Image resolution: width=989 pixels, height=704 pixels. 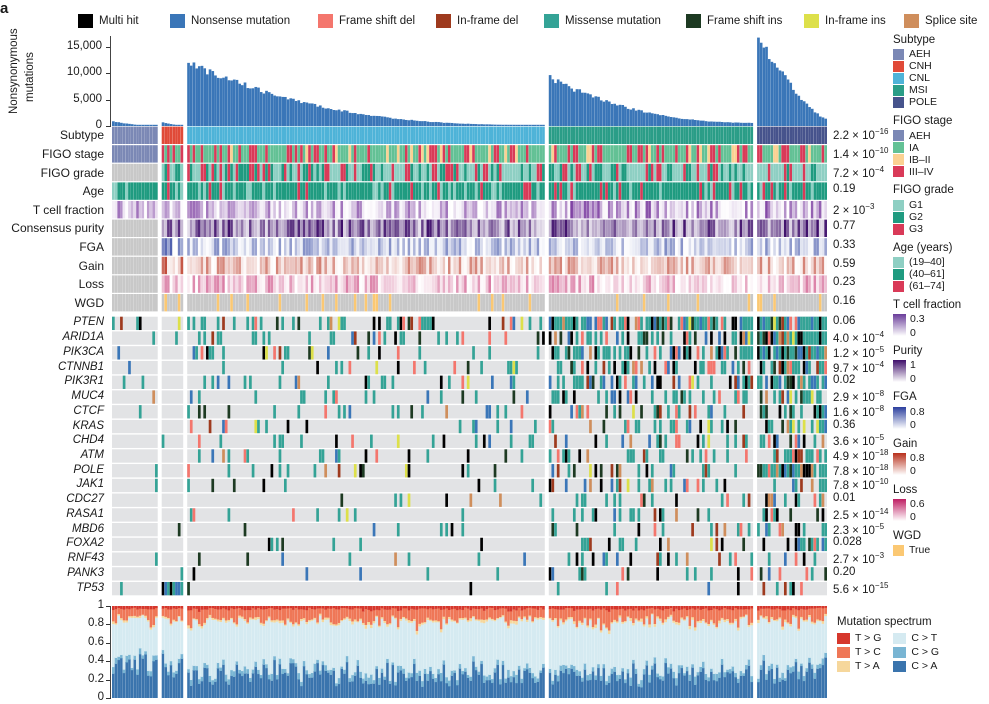 What do you see at coordinates (111, 81) in the screenshot?
I see `top-axis-line` at bounding box center [111, 81].